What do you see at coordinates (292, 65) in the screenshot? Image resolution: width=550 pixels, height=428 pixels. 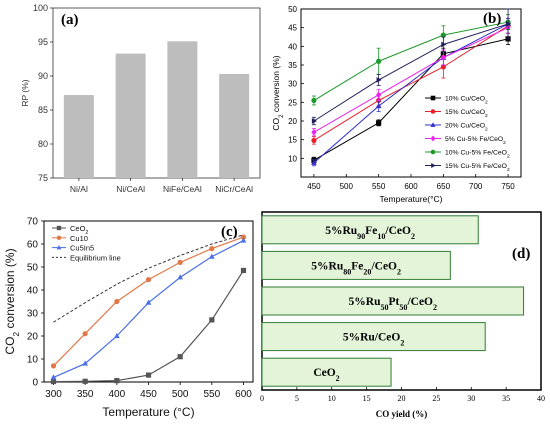 I see `panel-b-ytick-label: 35` at bounding box center [292, 65].